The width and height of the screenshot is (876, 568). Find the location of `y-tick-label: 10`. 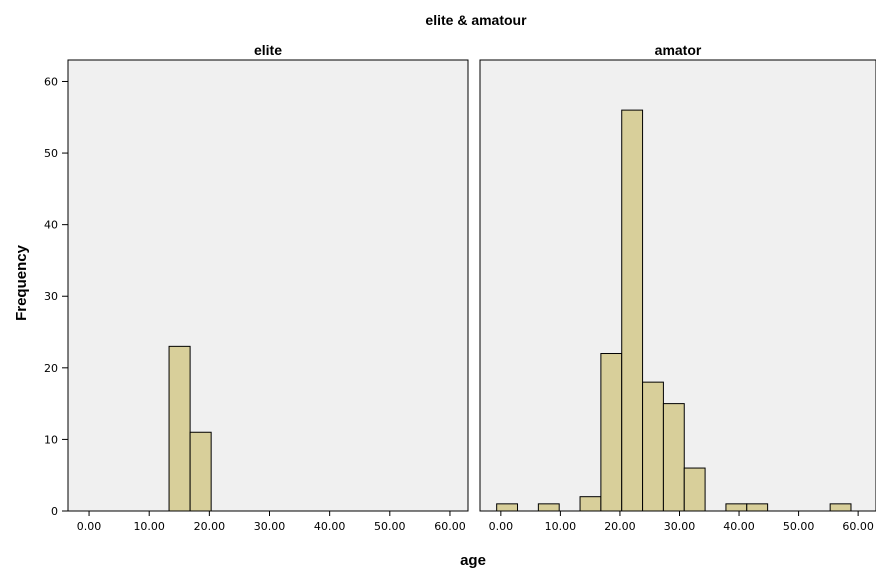

y-tick-label: 10 is located at coordinates (51, 439).